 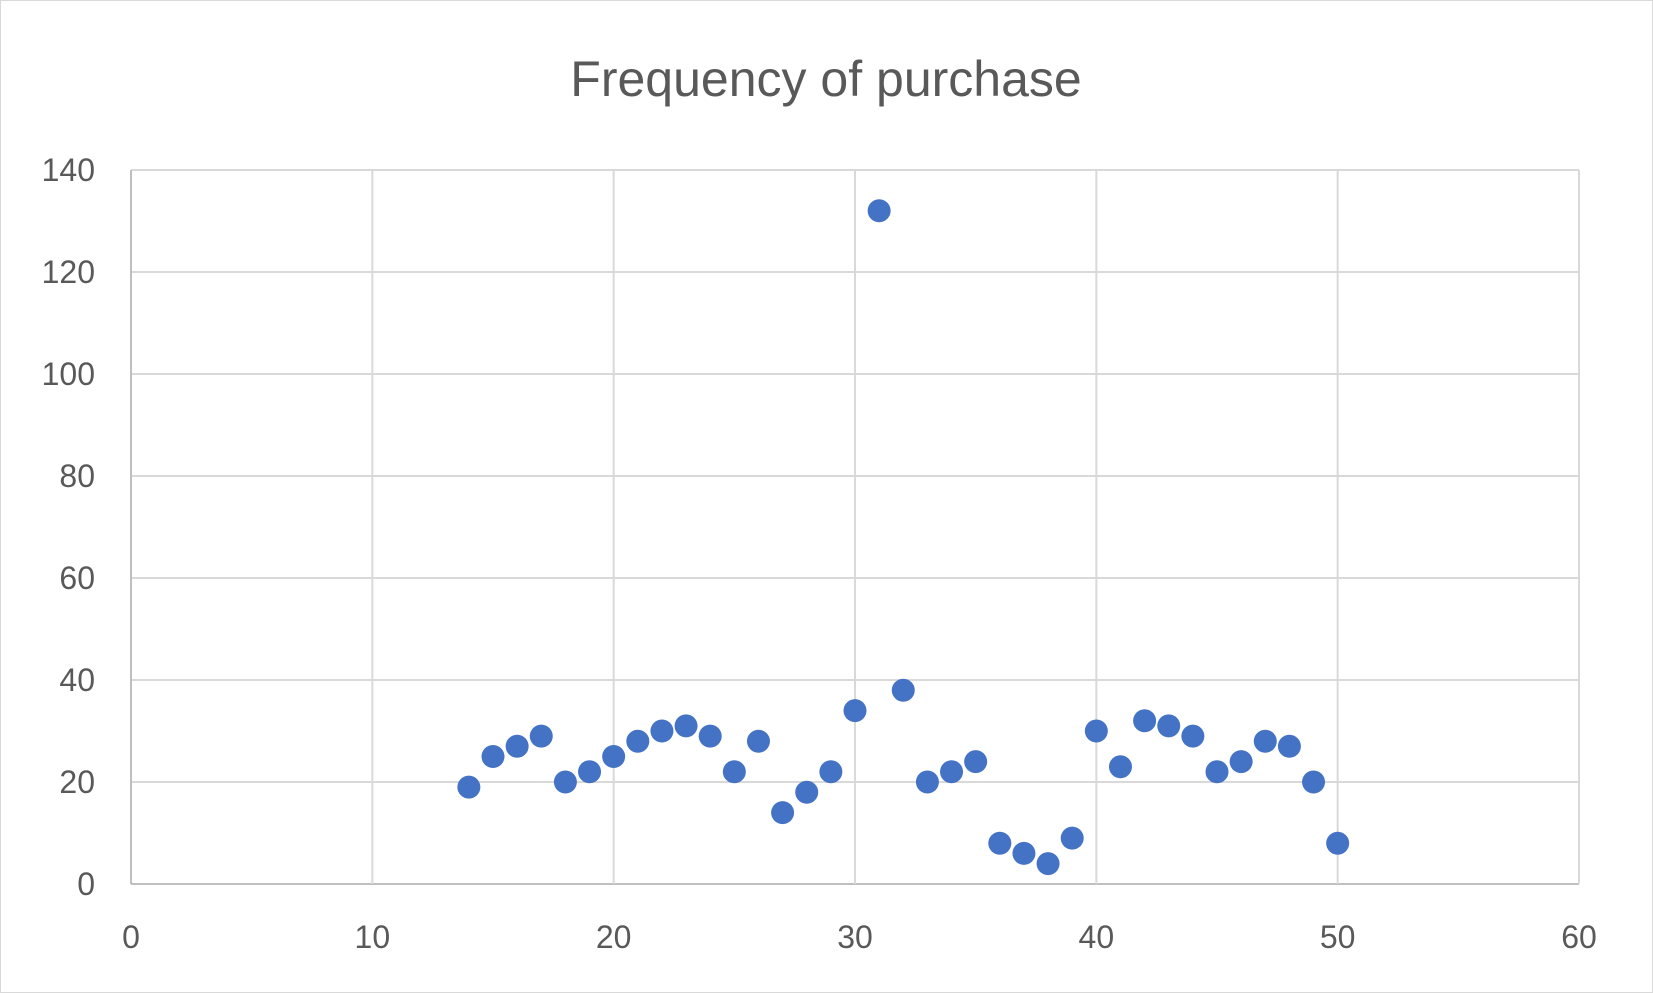 I want to click on x-tick-label: 40, so click(x=1097, y=937).